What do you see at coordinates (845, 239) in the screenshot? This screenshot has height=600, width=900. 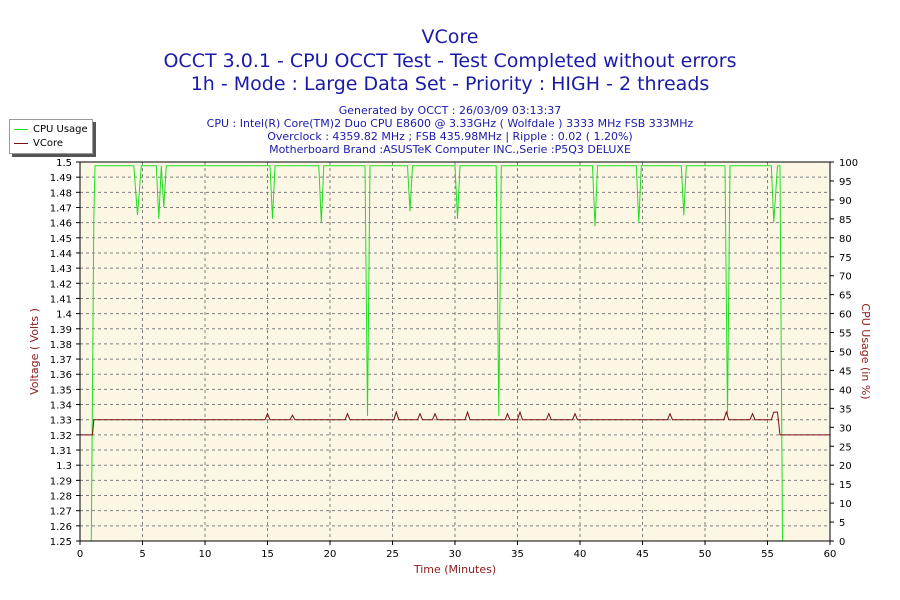 I see `y2-tick-label: 80` at bounding box center [845, 239].